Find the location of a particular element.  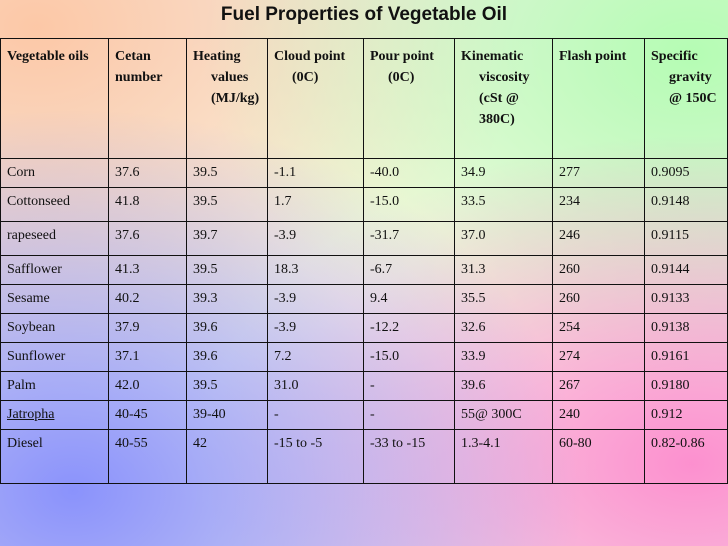

table-cell: 0.9115 is located at coordinates (686, 238).